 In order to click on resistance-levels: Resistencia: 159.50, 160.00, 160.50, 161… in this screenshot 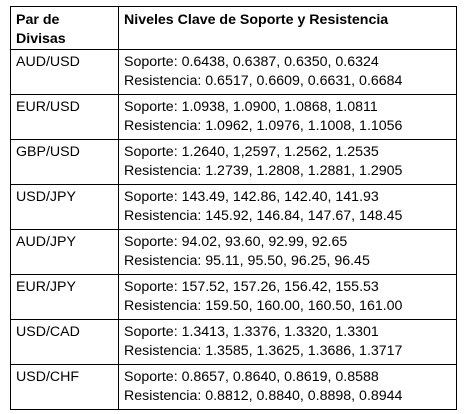, I will do `click(263, 306)`.